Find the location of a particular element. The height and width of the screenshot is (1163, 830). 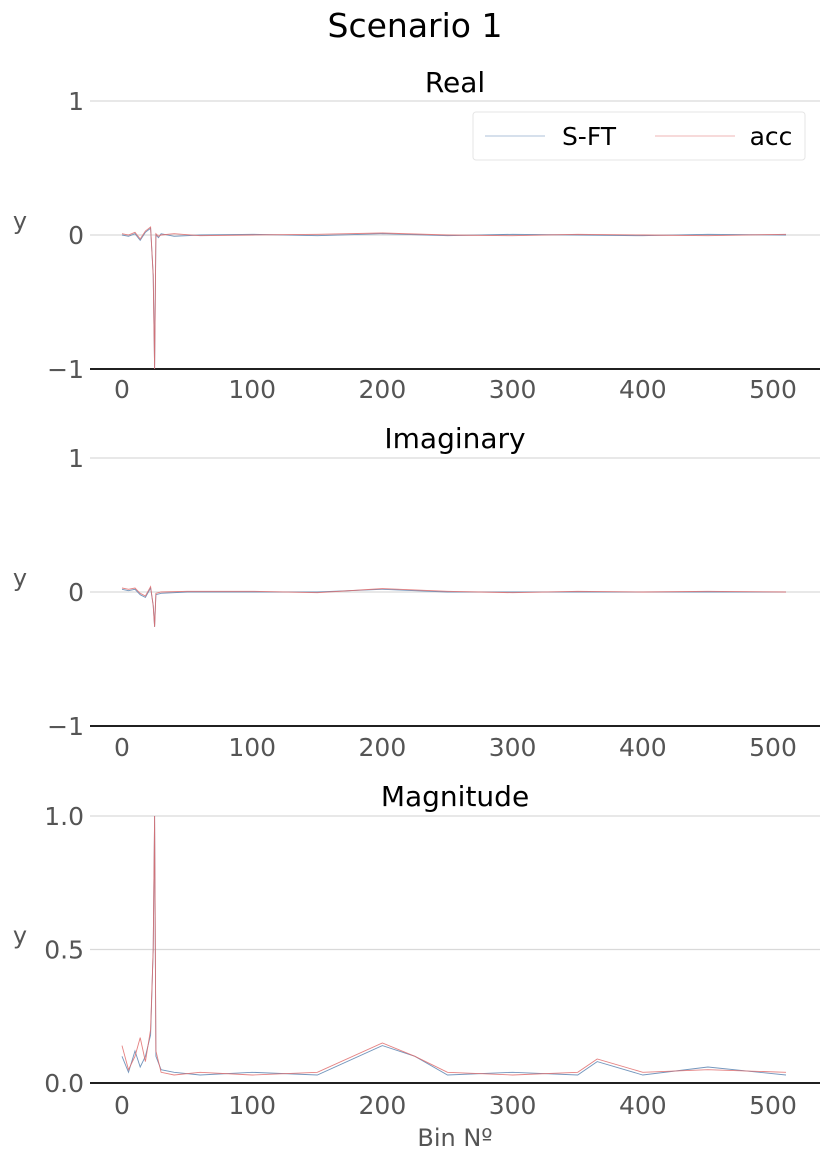

legend: S-FT acc is located at coordinates (639, 136).